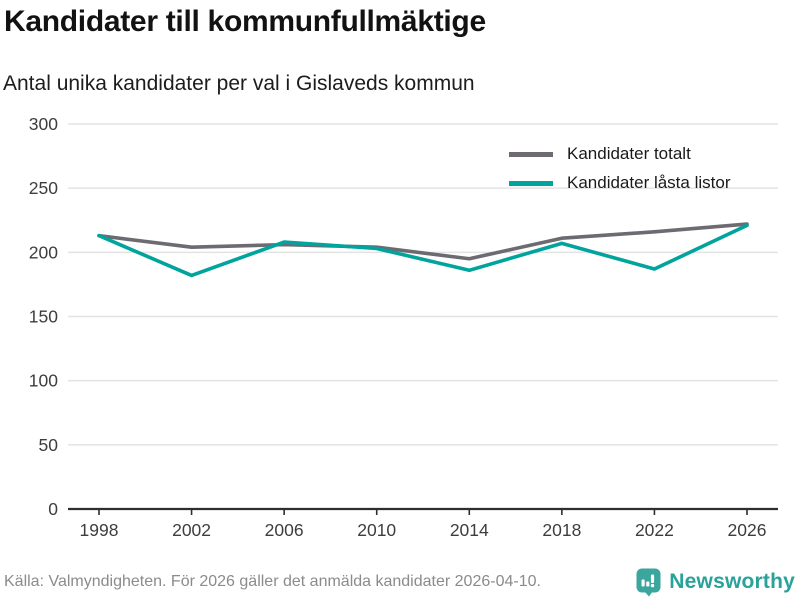 This screenshot has height=600, width=800. What do you see at coordinates (747, 530) in the screenshot?
I see `x-tick-label-2026: 2026` at bounding box center [747, 530].